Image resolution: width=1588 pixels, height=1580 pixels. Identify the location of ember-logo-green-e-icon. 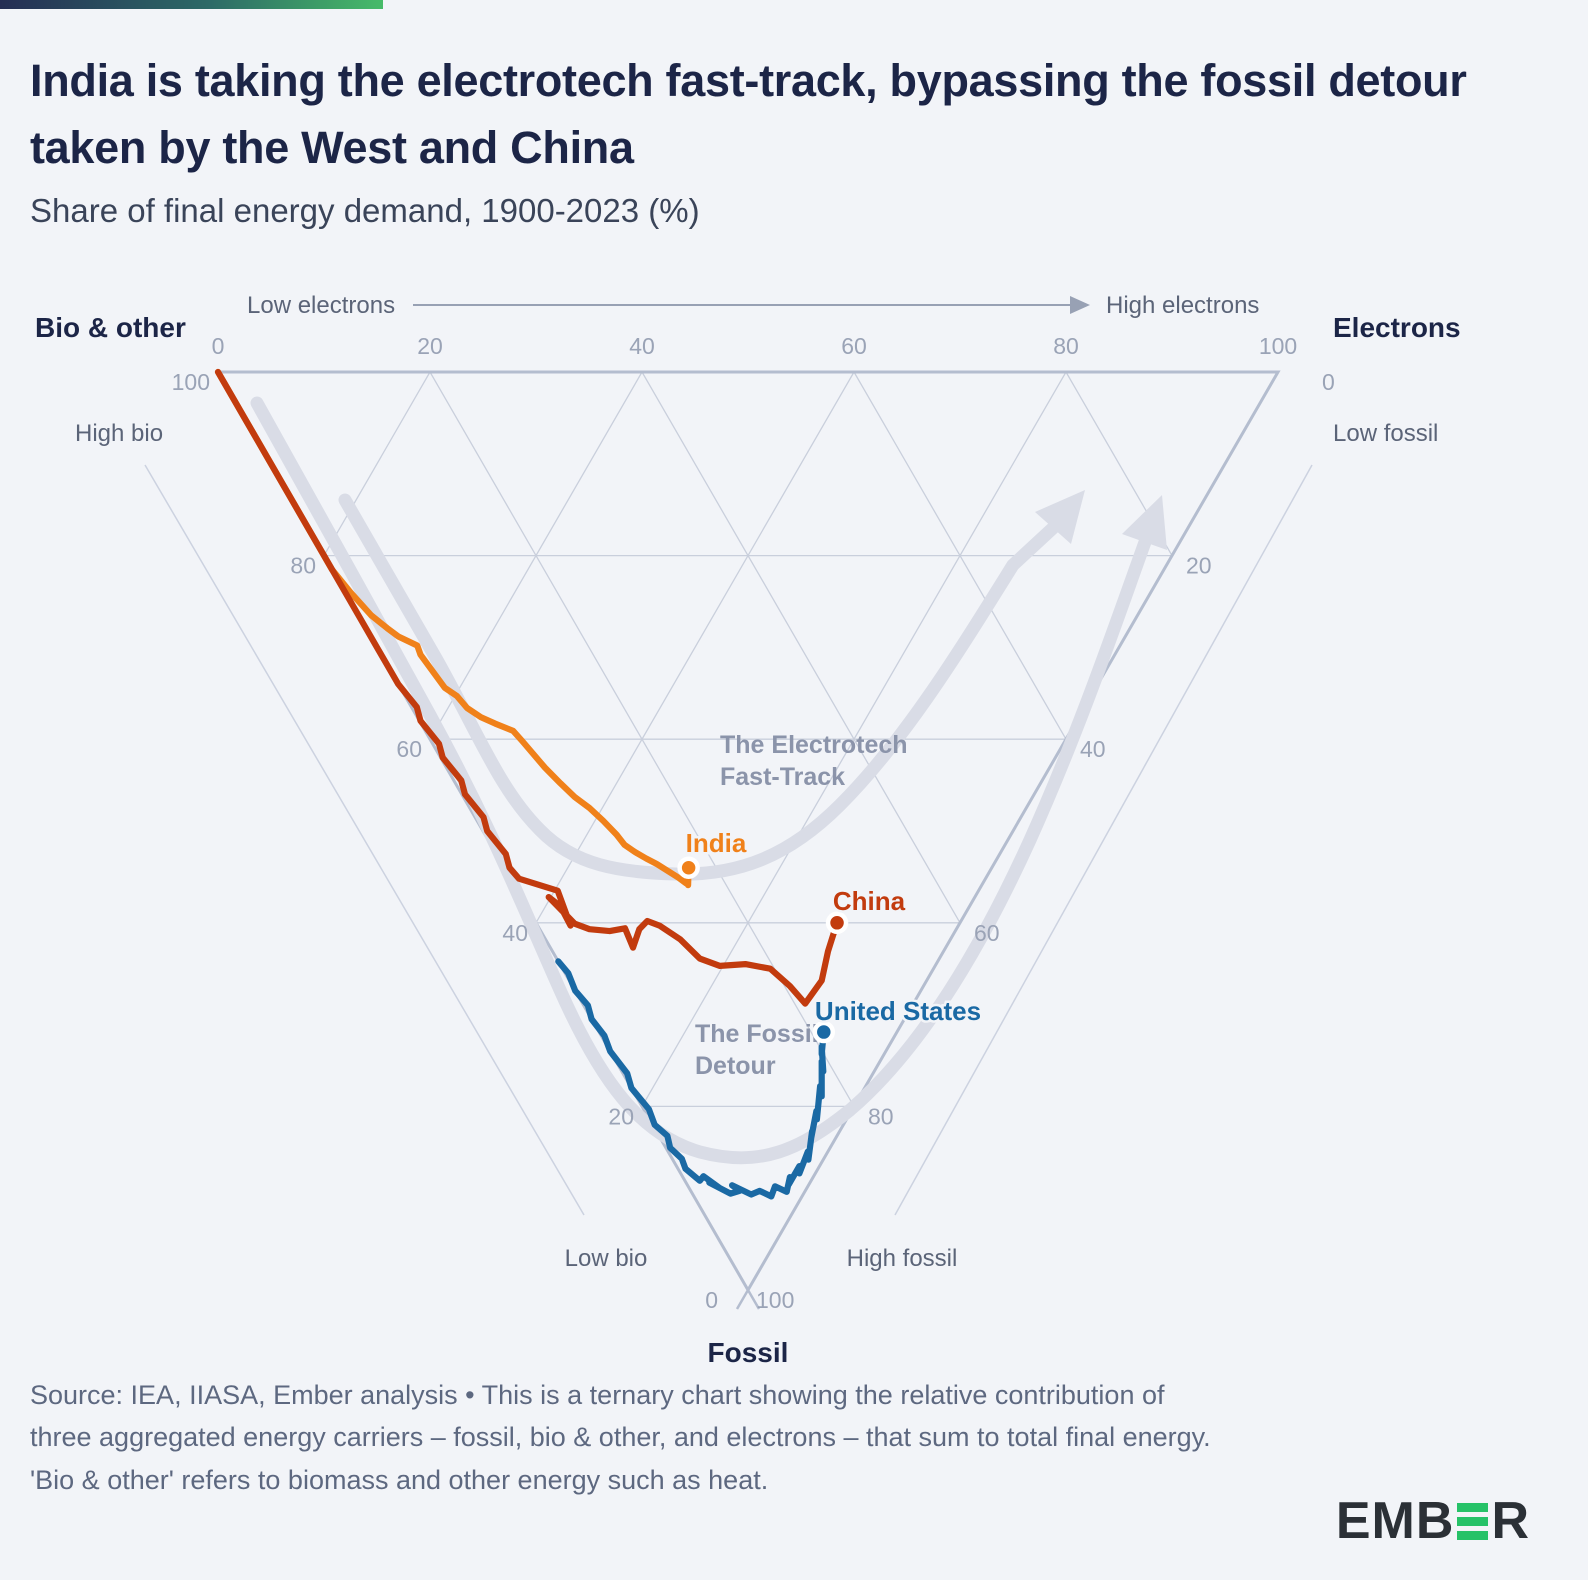
(1473, 1521).